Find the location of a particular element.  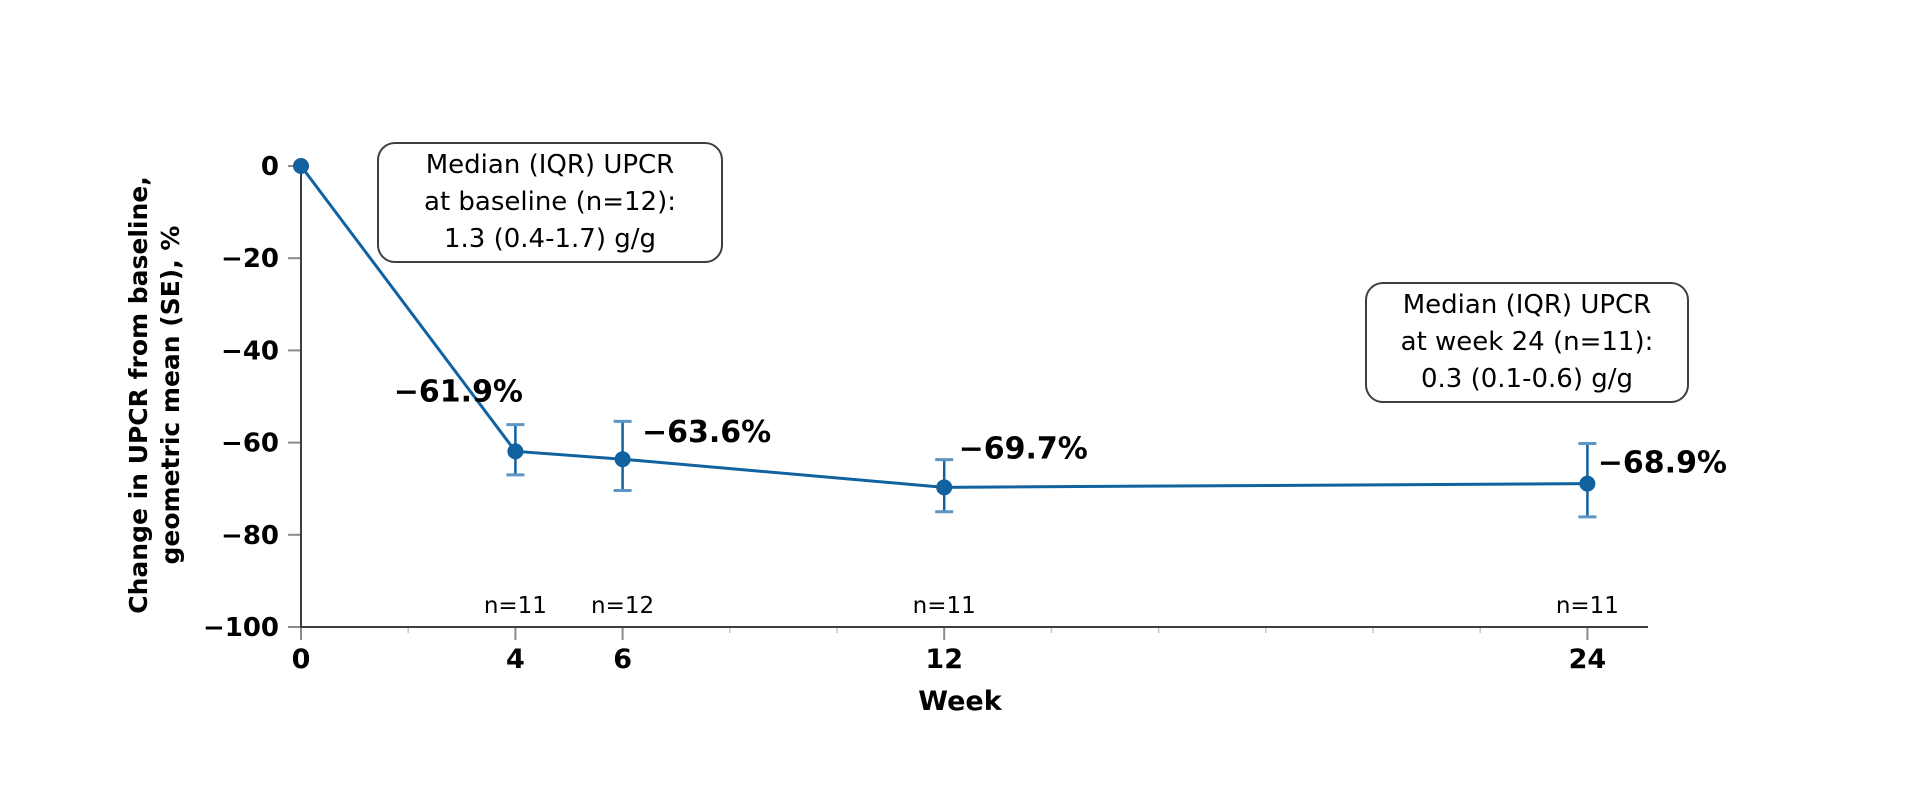

y-tick-label: 0 is located at coordinates (270, 167).